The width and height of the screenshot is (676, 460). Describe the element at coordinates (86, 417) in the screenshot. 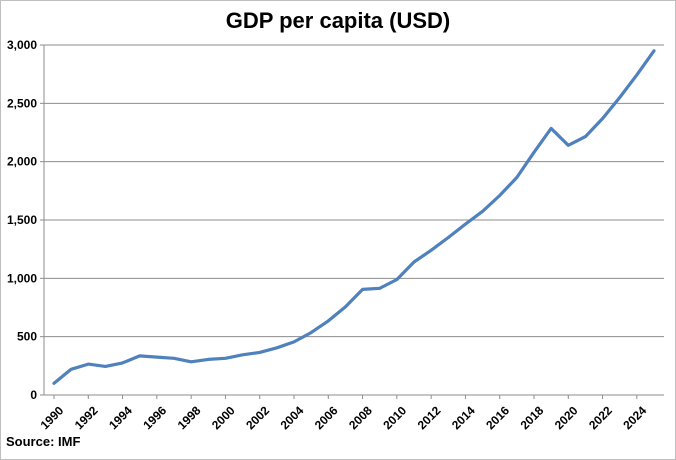

I see `x-tick-label: 1992` at that location.